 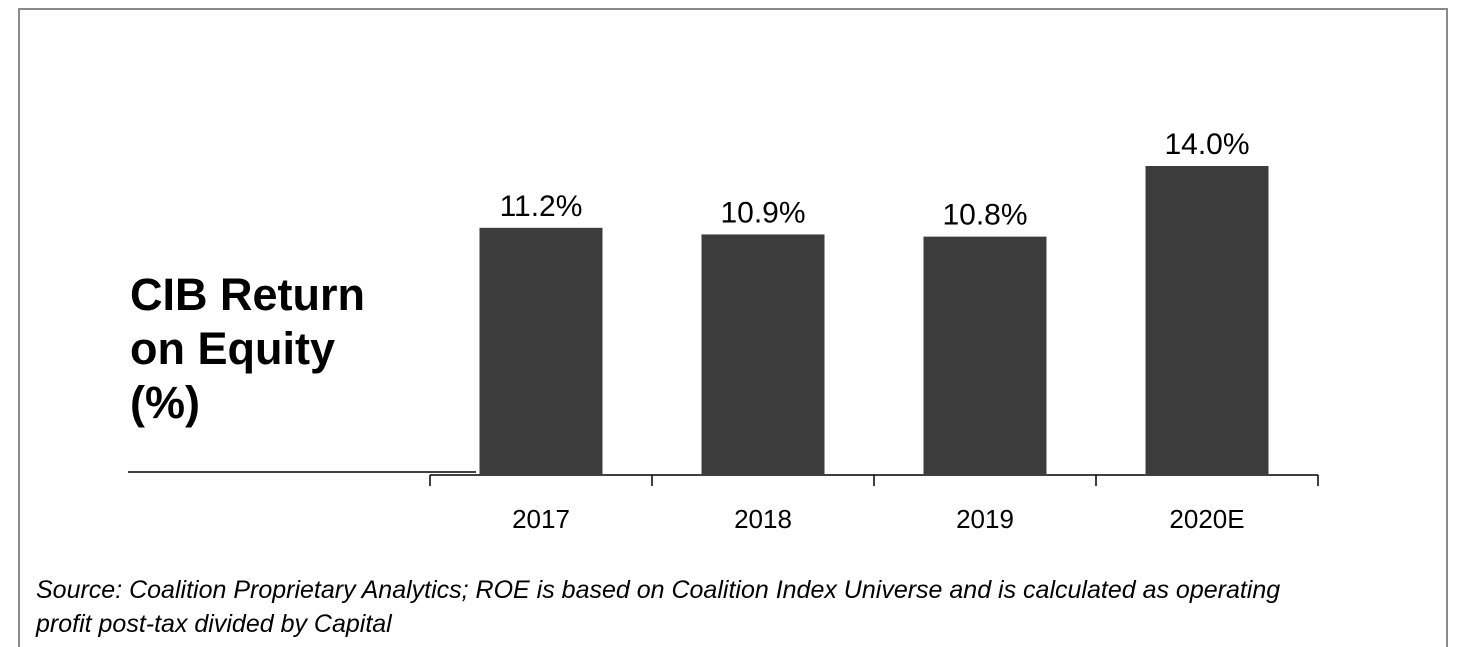 What do you see at coordinates (541, 206) in the screenshot?
I see `value-label: 11.2%` at bounding box center [541, 206].